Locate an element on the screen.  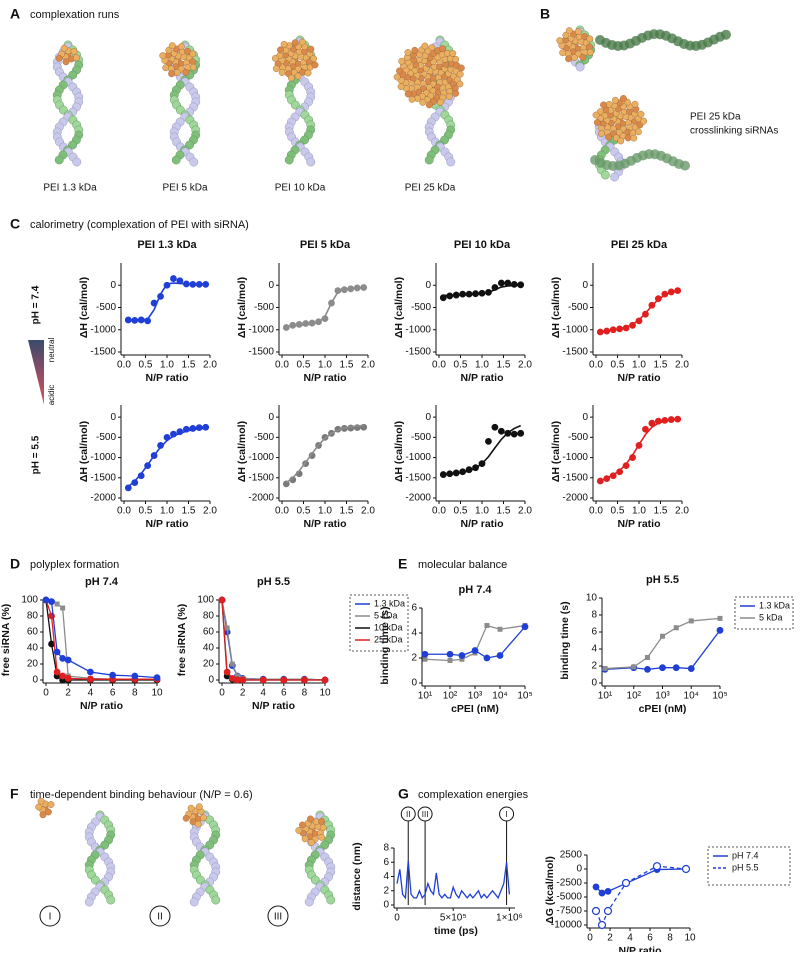
chart-title: PEI 5 kDa is located at coordinates (325, 245).